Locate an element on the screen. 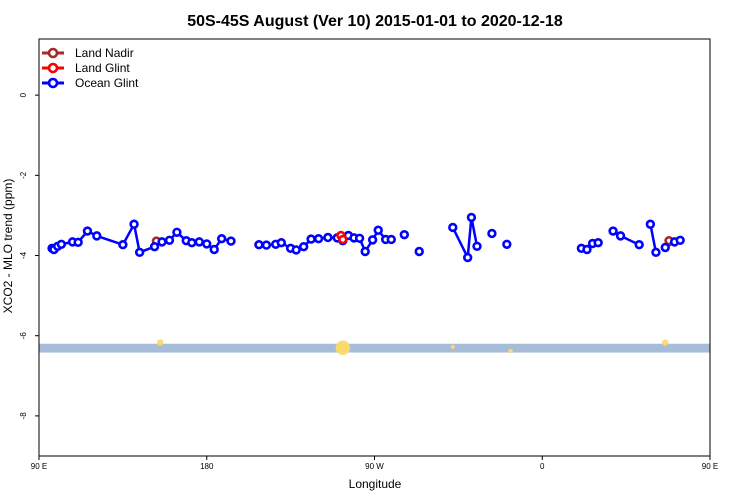  y-axis-label: XCO2 - MLO trend (ppm) is located at coordinates (8, 246).